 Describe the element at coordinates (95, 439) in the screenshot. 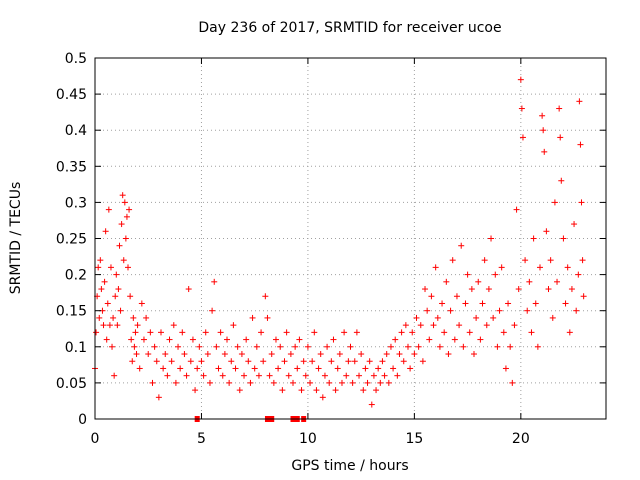

I see `x-tick-label: 0` at that location.